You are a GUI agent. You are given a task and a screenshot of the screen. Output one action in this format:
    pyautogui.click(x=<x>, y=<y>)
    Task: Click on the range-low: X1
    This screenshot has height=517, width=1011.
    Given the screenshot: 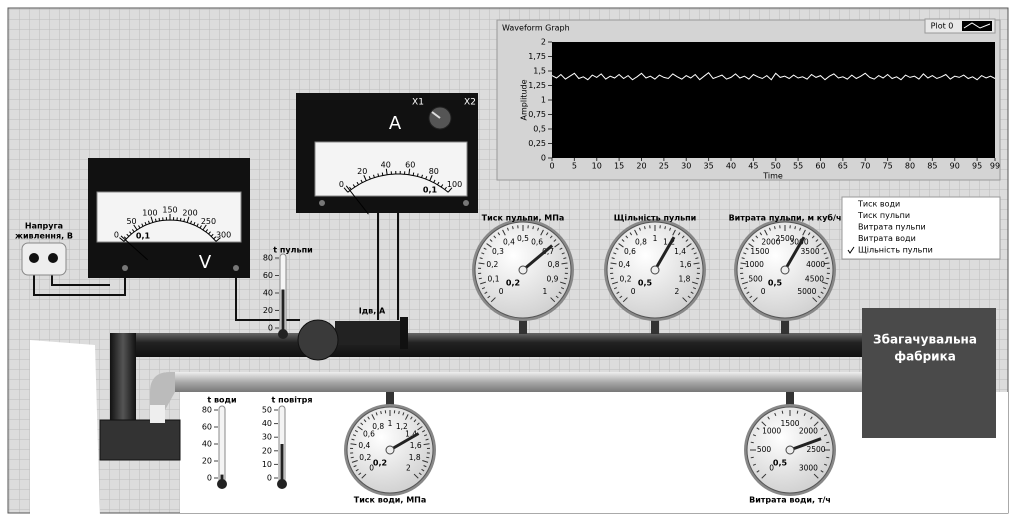 What is the action you would take?
    pyautogui.click(x=418, y=103)
    